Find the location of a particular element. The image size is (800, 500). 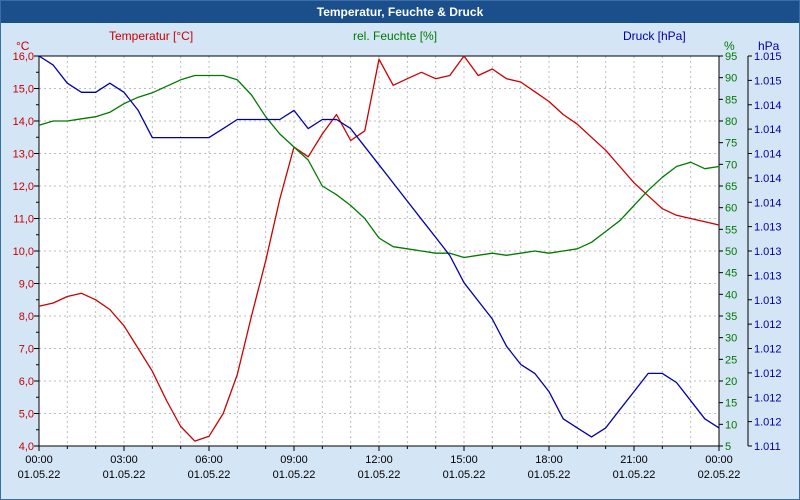

x-axis-time-label: 12:00 is located at coordinates (379, 460).